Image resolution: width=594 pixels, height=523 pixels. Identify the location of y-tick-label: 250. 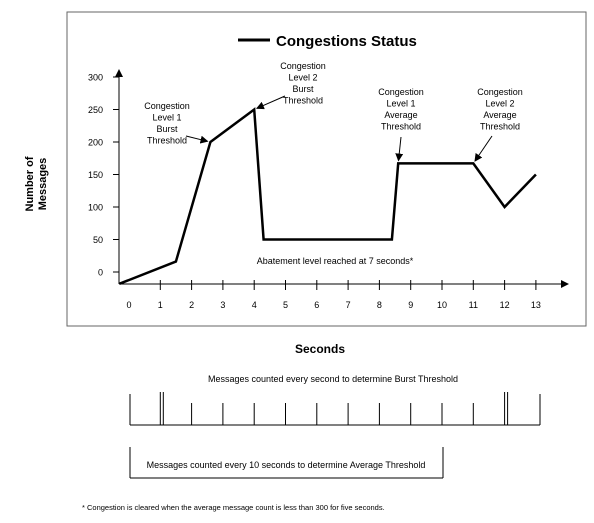
(95, 110).